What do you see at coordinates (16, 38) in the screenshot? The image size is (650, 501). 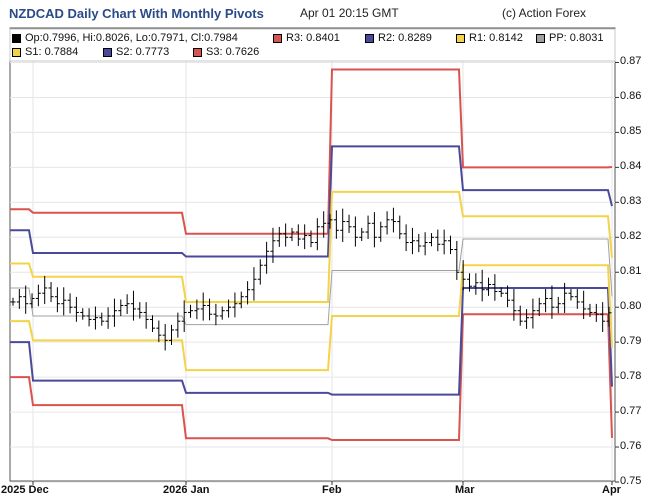 I see `legend-ohlc-swatch` at bounding box center [16, 38].